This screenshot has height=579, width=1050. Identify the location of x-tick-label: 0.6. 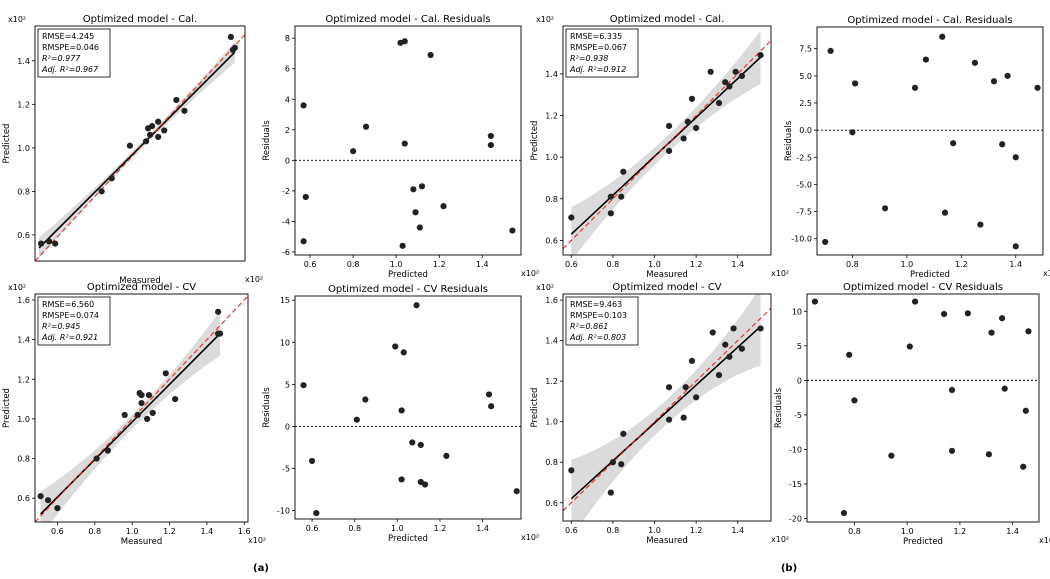
(57, 531).